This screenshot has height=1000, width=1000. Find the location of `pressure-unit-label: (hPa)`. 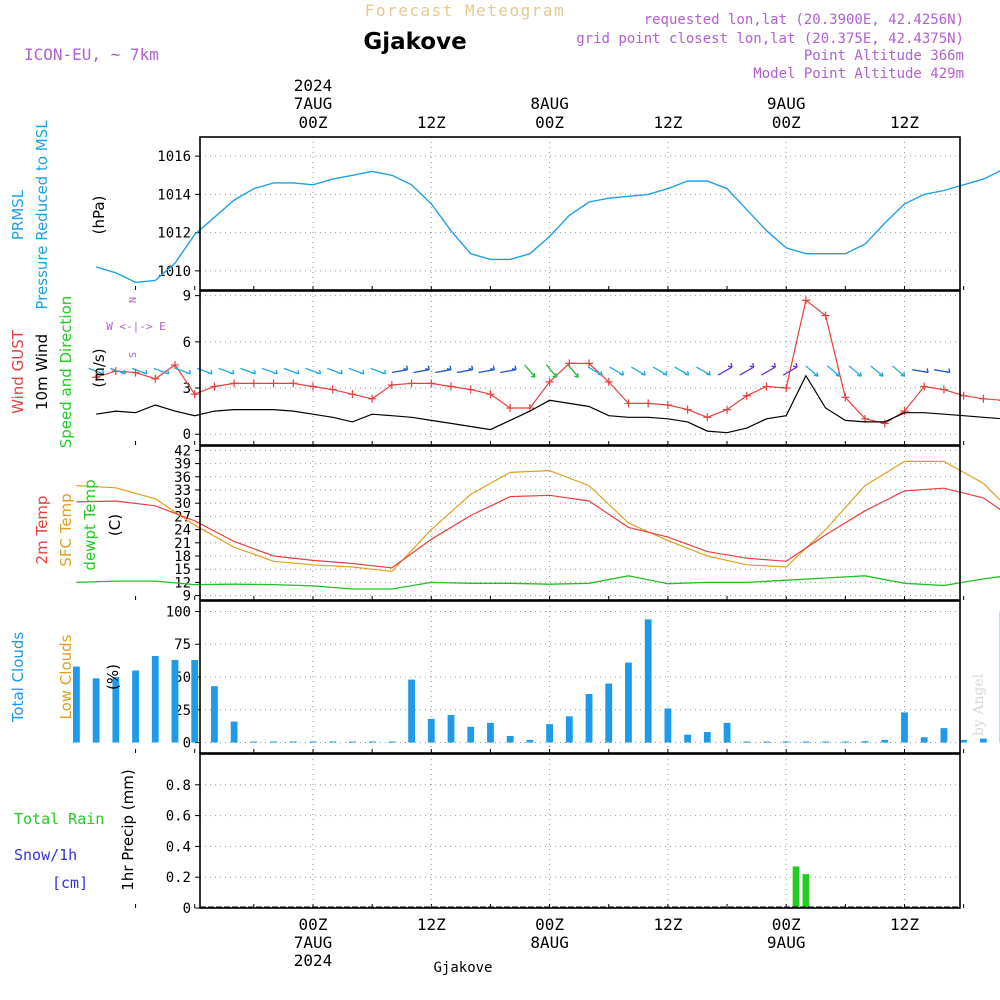

pressure-unit-label: (hPa) is located at coordinates (99, 215).